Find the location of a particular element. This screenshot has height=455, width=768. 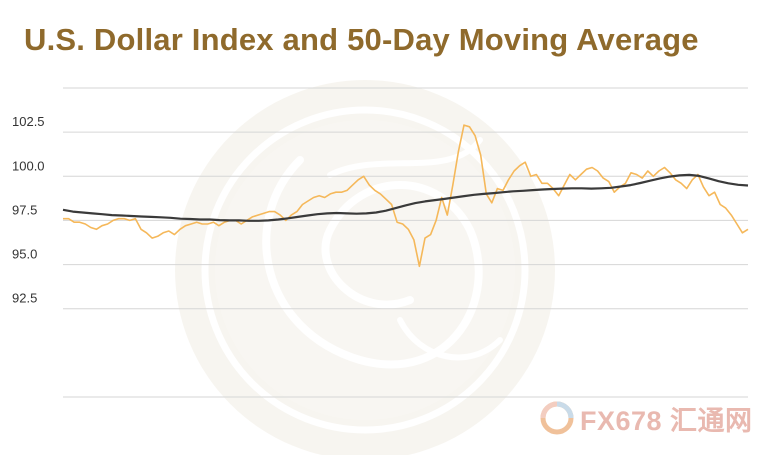

y-axis-ticks: 92.5 95.0 97.5 100.0 102.5 is located at coordinates (28, 210).